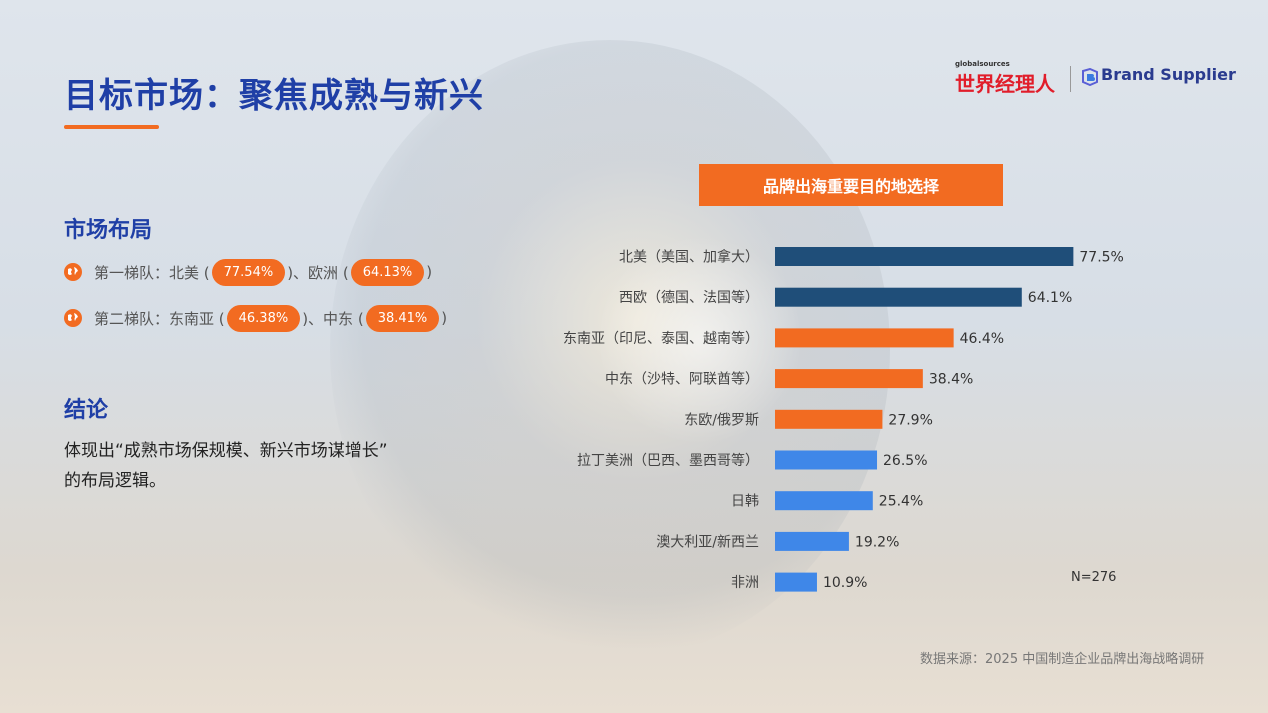 This screenshot has width=1268, height=713. Describe the element at coordinates (982, 64) in the screenshot. I see `globalsources-text: globalsources` at that location.